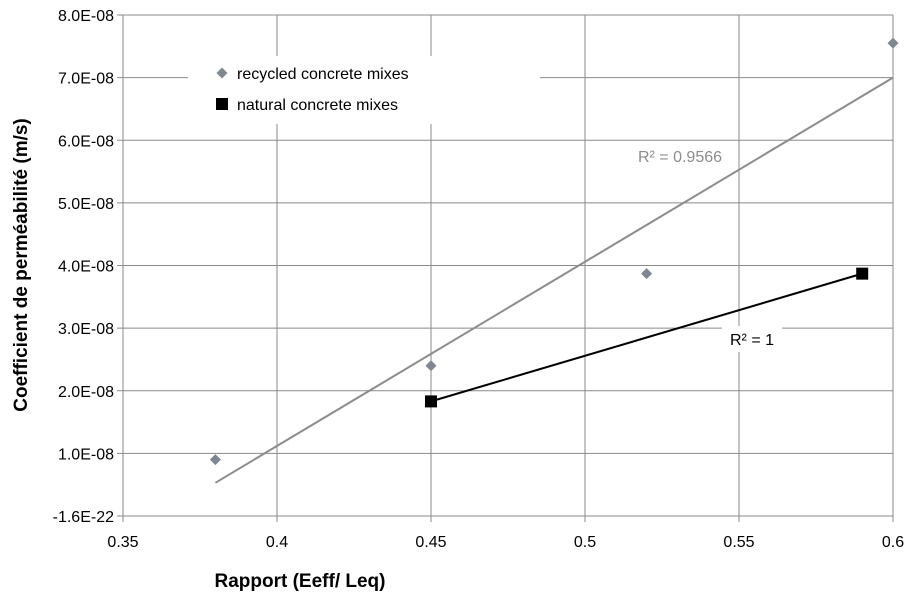  What do you see at coordinates (86, 392) in the screenshot?
I see `y-tick-label: 2.0E-08` at bounding box center [86, 392].